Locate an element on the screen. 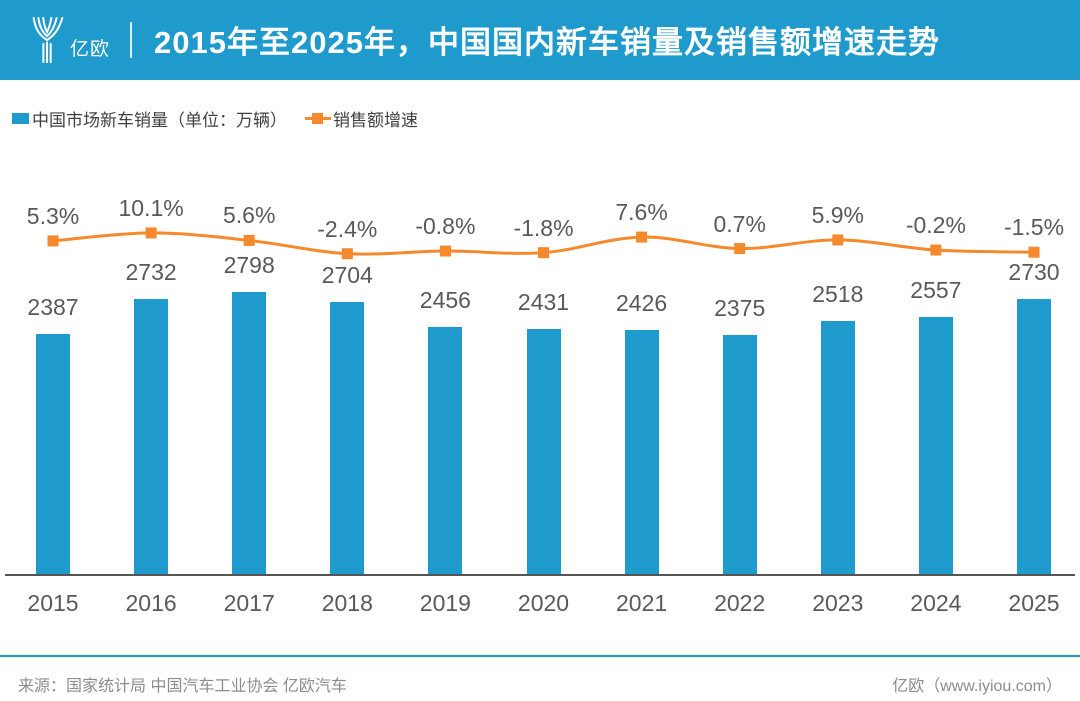 This screenshot has width=1080, height=701. x-axis-label: 2022 is located at coordinates (740, 603).